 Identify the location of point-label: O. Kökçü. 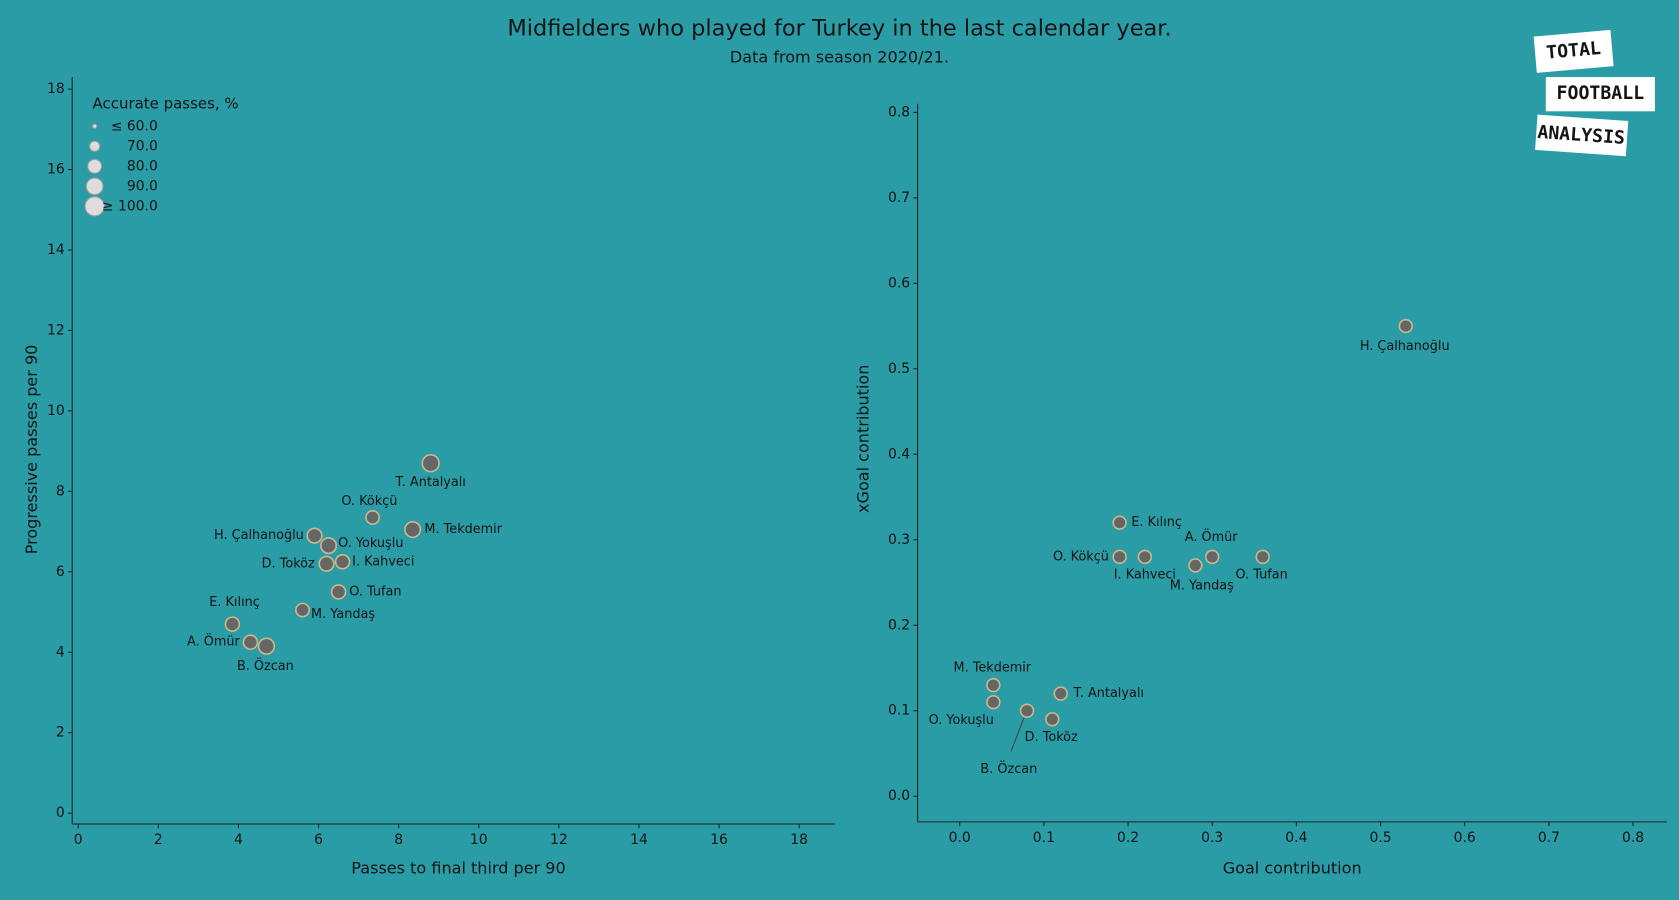
(369, 501).